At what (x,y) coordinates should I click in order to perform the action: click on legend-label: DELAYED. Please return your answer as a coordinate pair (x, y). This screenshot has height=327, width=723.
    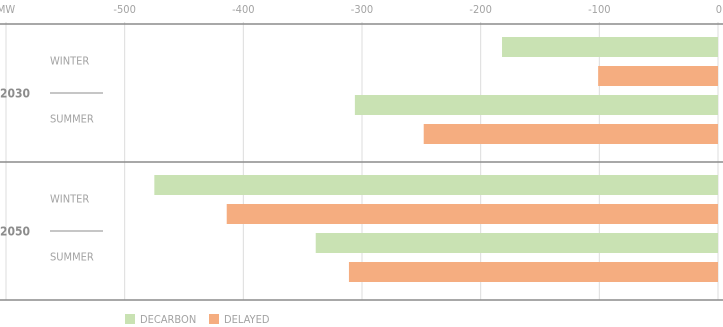
    Looking at the image, I should click on (247, 319).